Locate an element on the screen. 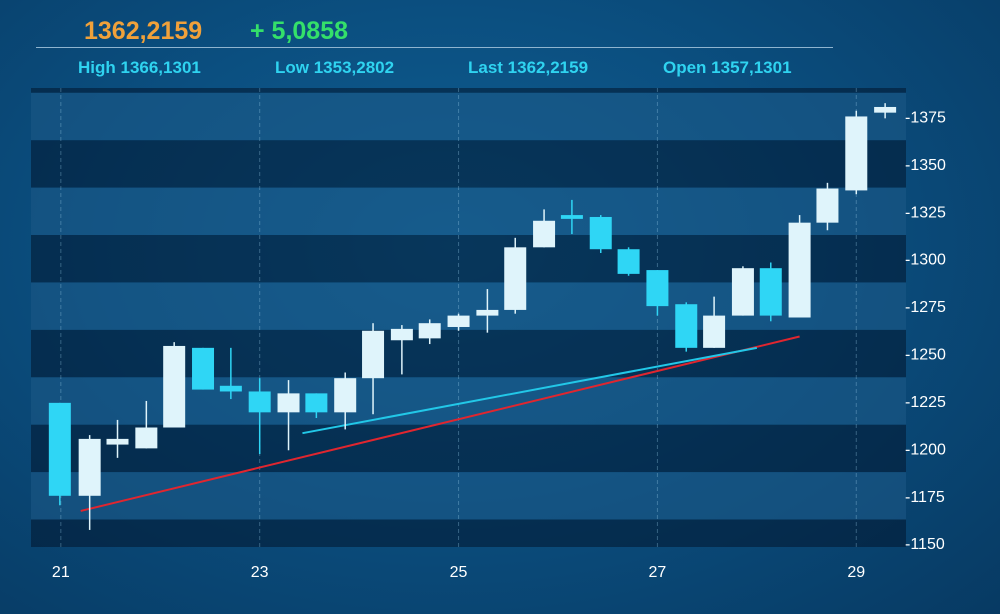  y-tick-label: -1200 is located at coordinates (925, 449).